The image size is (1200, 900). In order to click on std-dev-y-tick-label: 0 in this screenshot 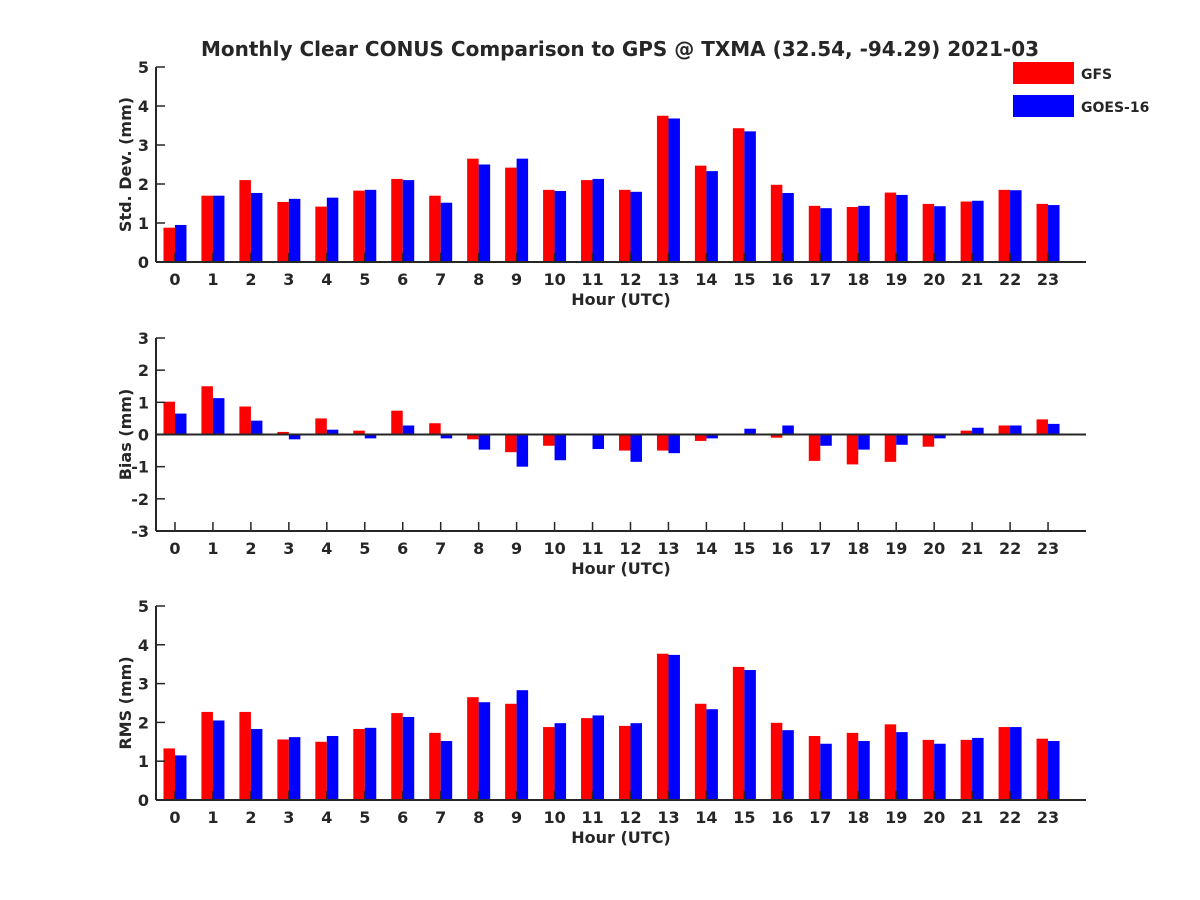, I will do `click(143, 262)`.